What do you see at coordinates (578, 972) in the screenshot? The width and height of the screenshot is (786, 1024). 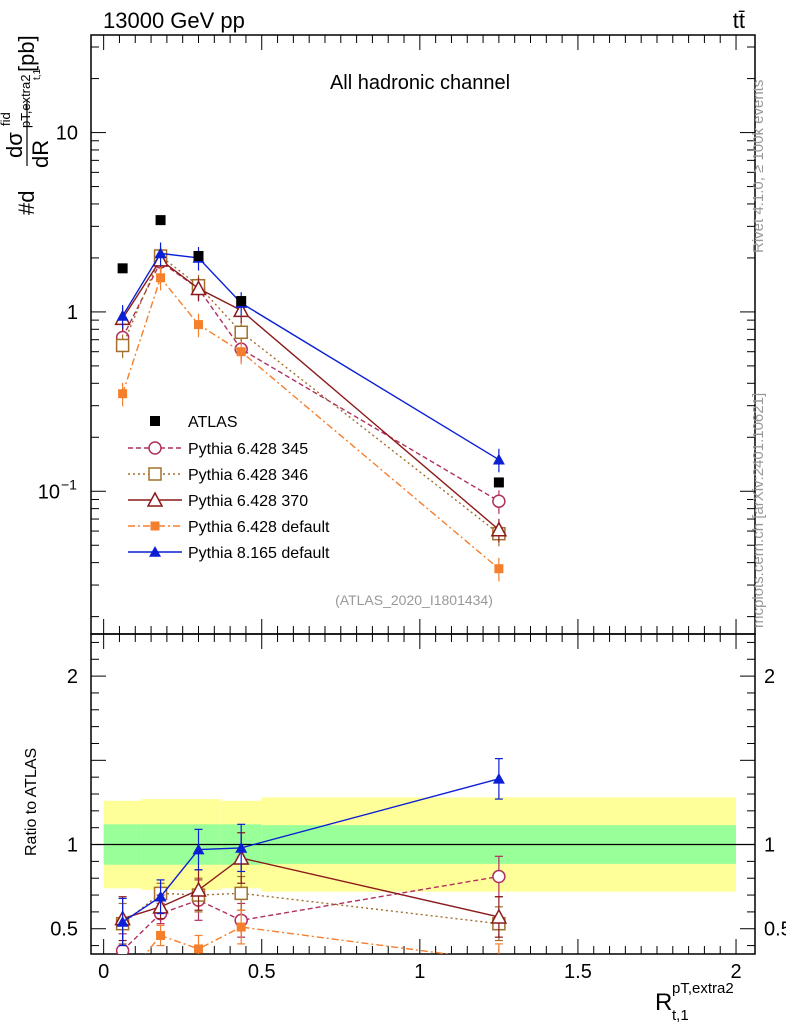 I see `x-tick-label: 1.5` at bounding box center [578, 972].